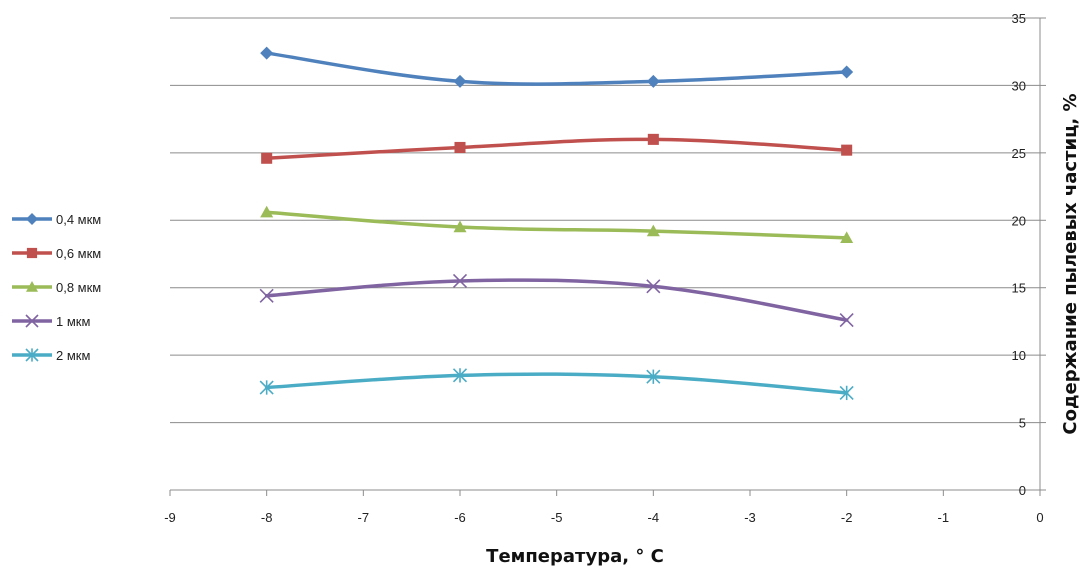 The height and width of the screenshot is (576, 1082). I want to click on y-tick-label: 0, so click(1022, 490).